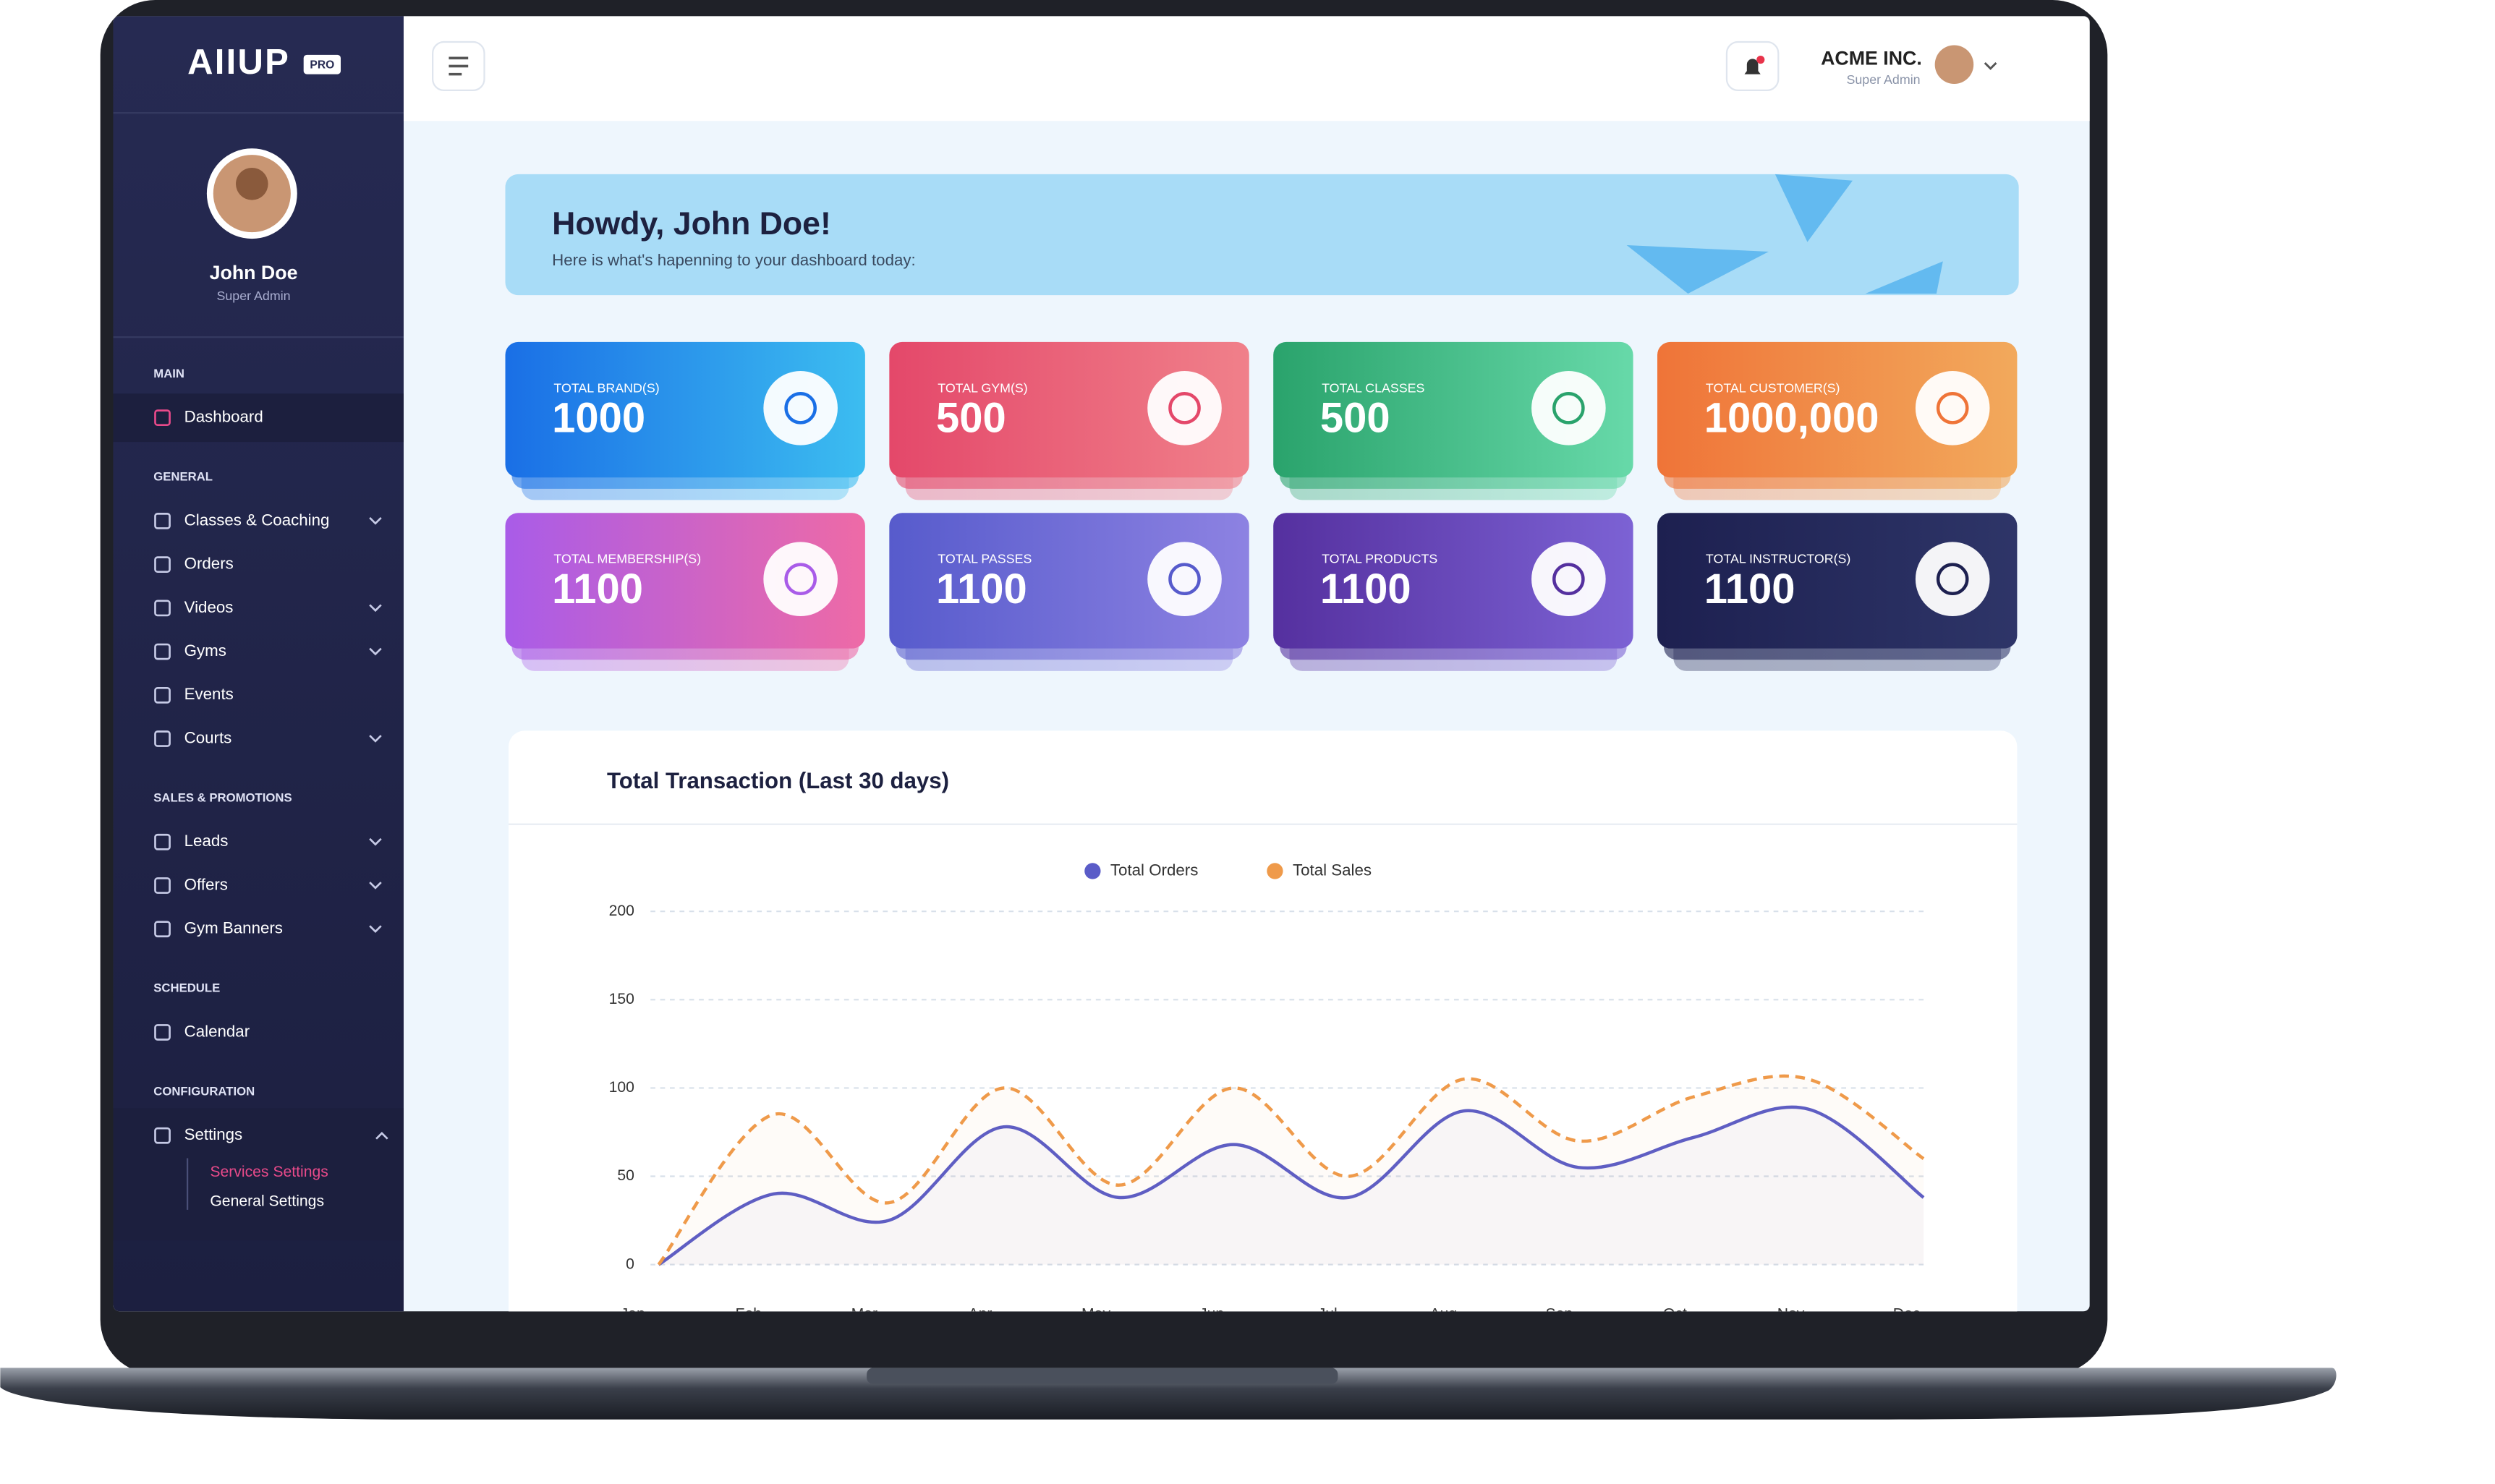 The height and width of the screenshot is (1484, 2495). I want to click on card-label: TOTAL CLASSES, so click(1373, 387).